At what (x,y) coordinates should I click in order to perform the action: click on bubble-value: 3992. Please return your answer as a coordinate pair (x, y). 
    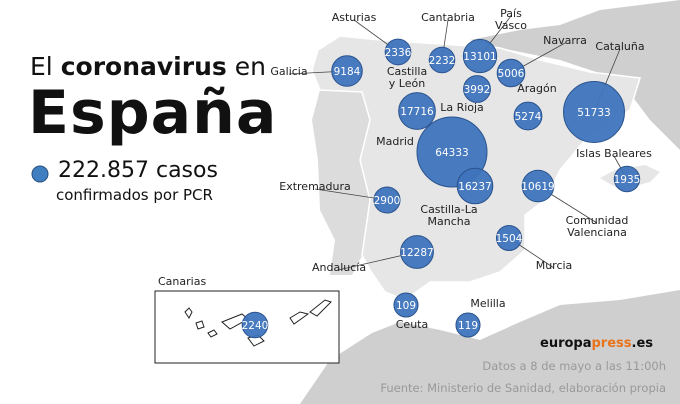
    Looking at the image, I should click on (477, 90).